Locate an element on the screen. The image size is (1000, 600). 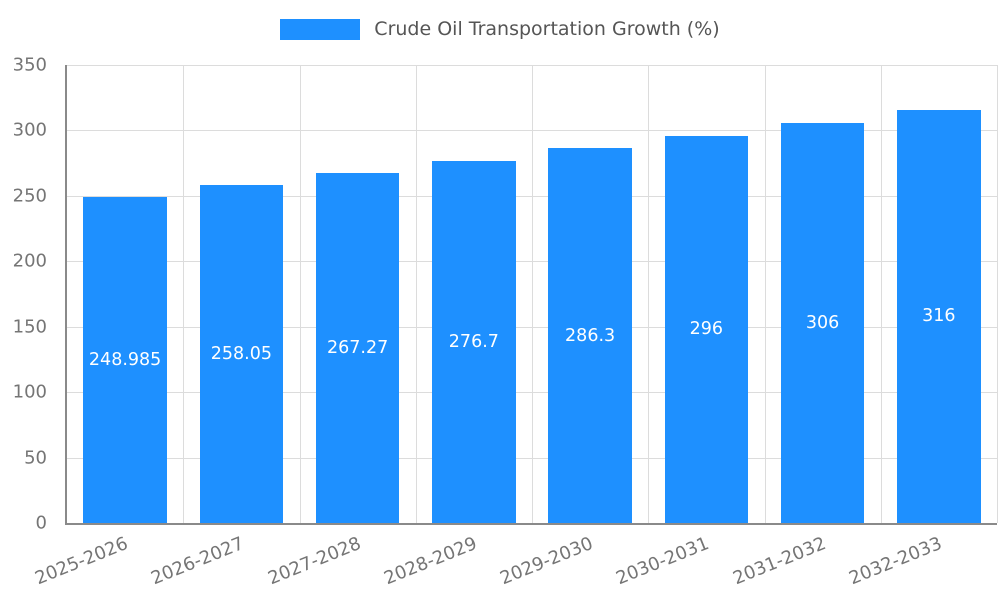
bar-value-label: 248.985 is located at coordinates (125, 360).